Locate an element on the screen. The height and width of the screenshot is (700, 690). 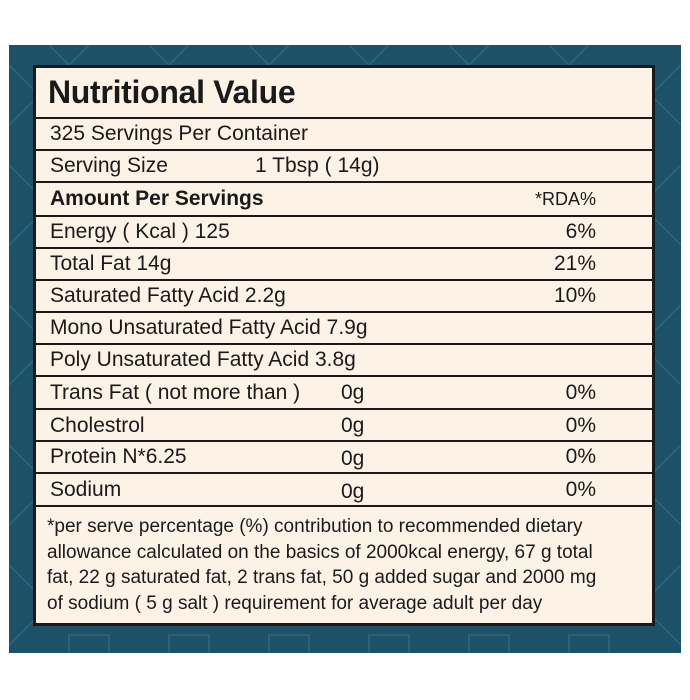
panel-title: Nutritional Value is located at coordinates (172, 92).